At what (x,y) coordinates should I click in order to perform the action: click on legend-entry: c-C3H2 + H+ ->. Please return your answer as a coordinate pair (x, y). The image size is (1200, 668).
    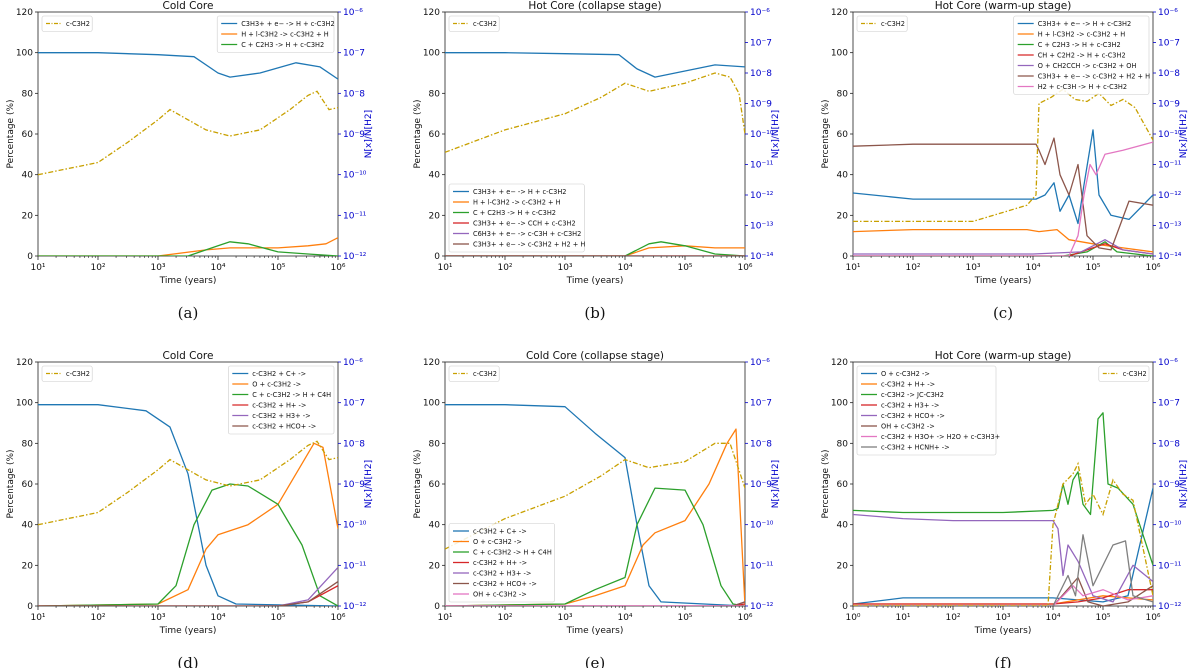
    Looking at the image, I should click on (908, 384).